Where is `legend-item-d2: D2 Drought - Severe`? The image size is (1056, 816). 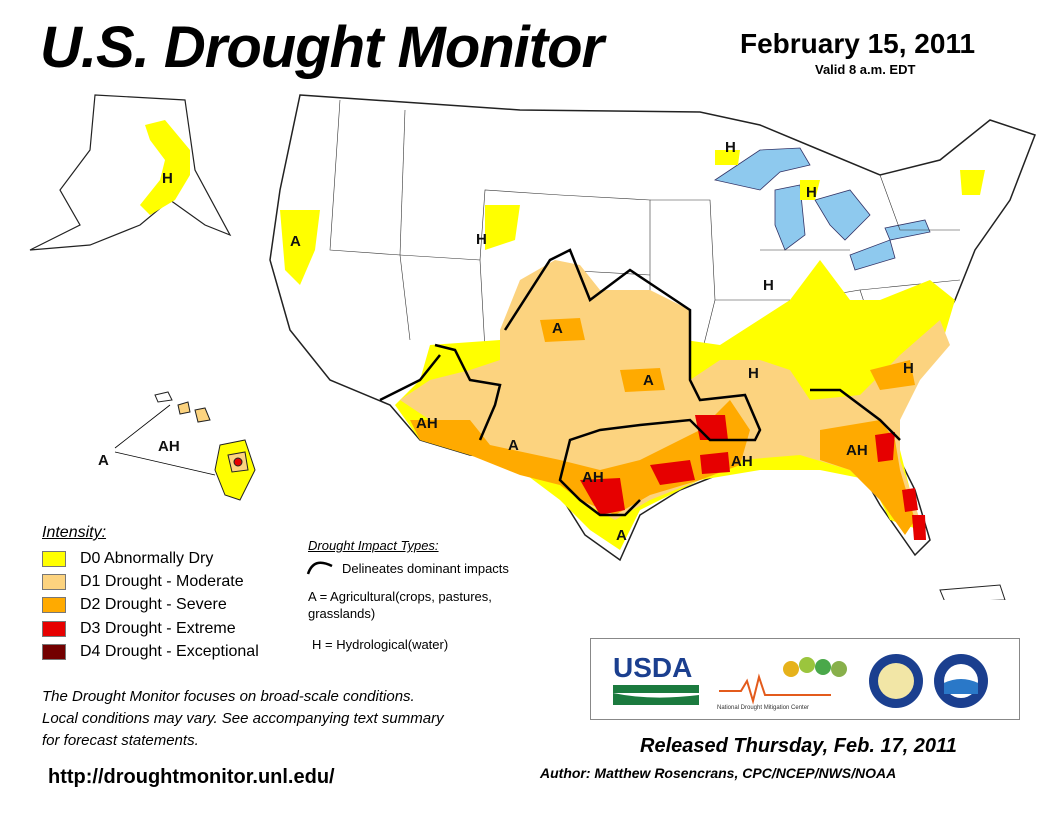 legend-item-d2: D2 Drought - Severe is located at coordinates (134, 605).